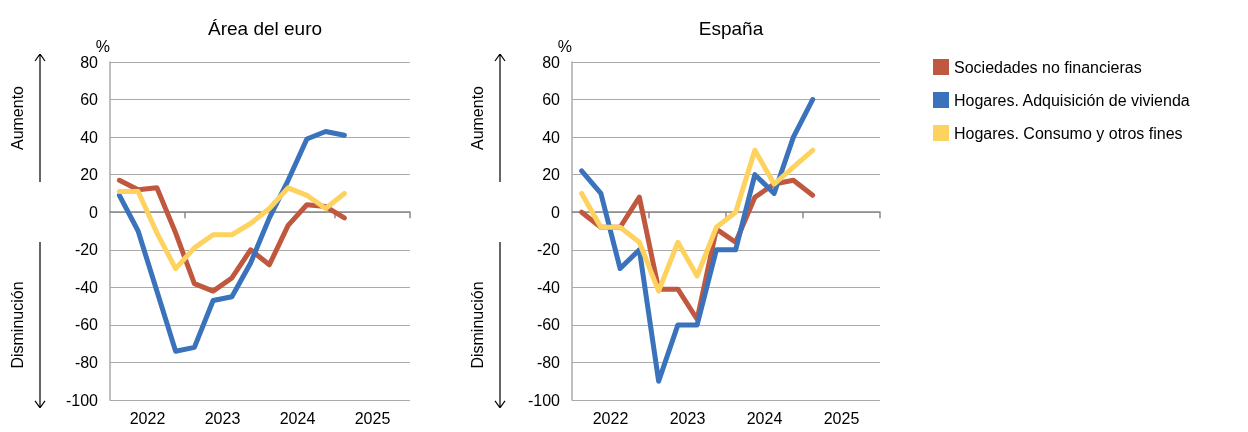  I want to click on legend-label: Sociedades no financieras, so click(1048, 67).